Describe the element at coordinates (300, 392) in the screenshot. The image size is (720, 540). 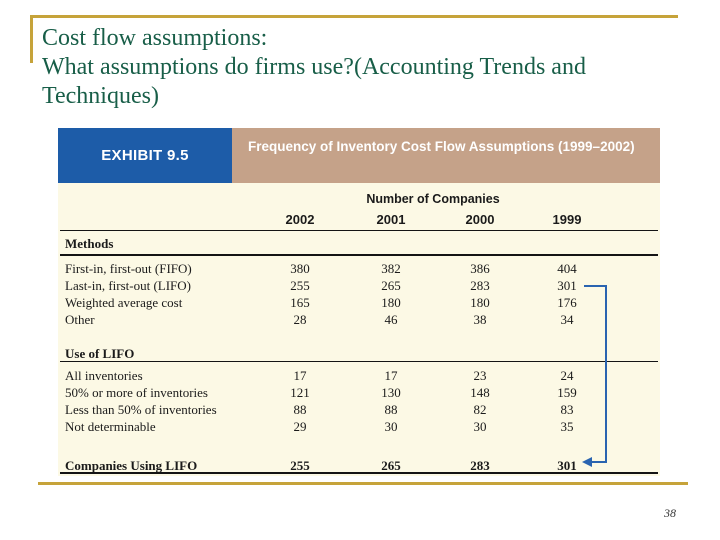
I see `cell-value: 121` at that location.